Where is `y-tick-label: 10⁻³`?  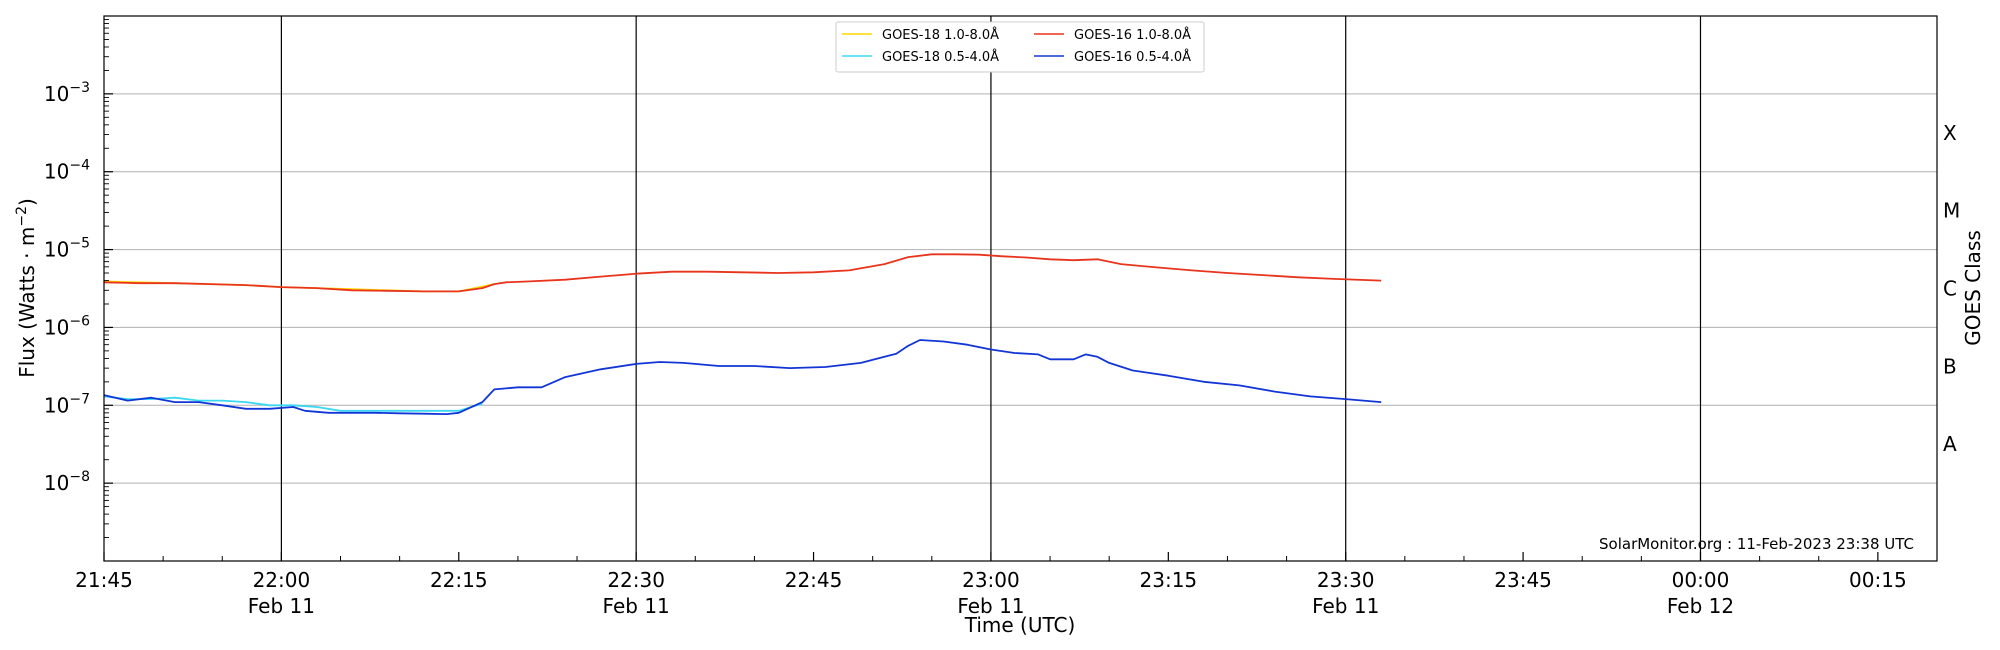
y-tick-label: 10⁻³ is located at coordinates (67, 93).